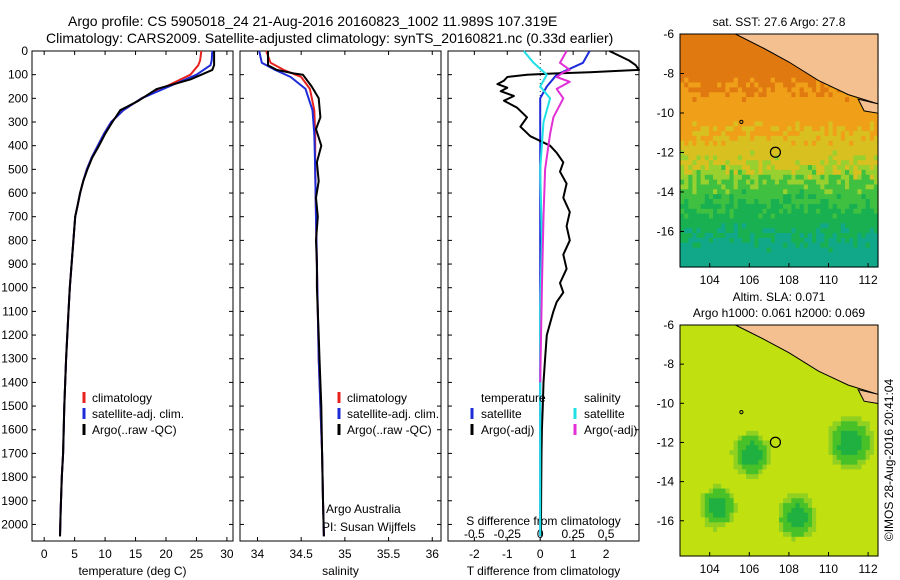  What do you see at coordinates (668, 73) in the screenshot?
I see `lat-tick-label: -8` at bounding box center [668, 73].